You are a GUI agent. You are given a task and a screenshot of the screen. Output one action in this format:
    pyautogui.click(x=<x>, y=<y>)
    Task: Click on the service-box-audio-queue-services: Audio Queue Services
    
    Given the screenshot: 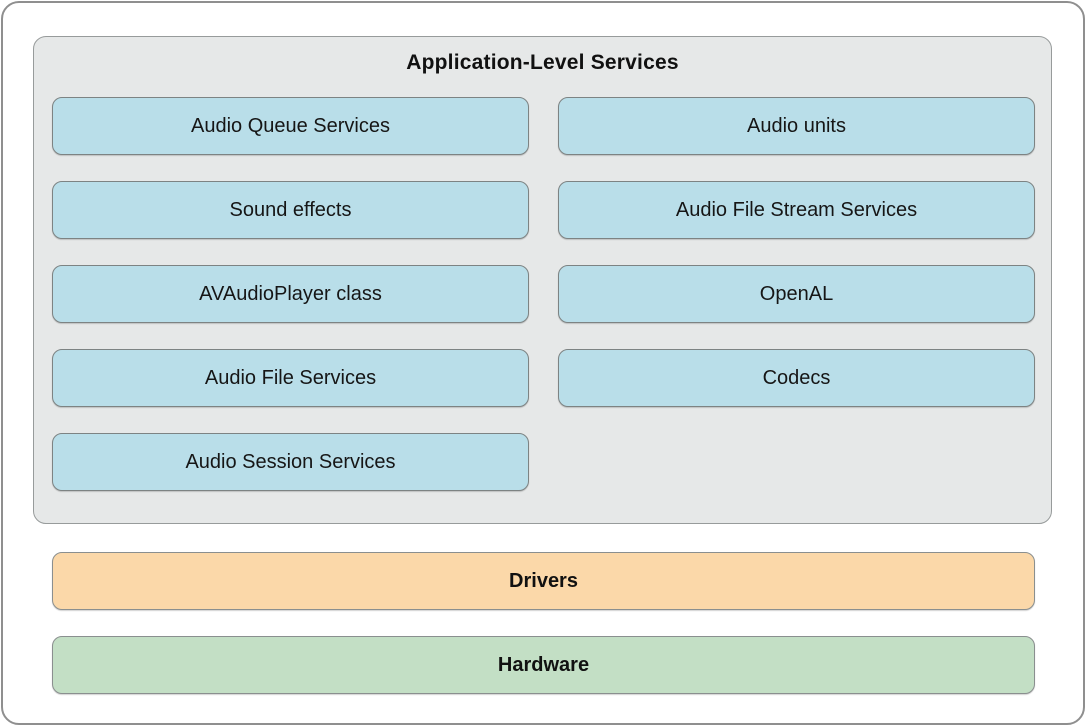 What is the action you would take?
    pyautogui.click(x=290, y=126)
    